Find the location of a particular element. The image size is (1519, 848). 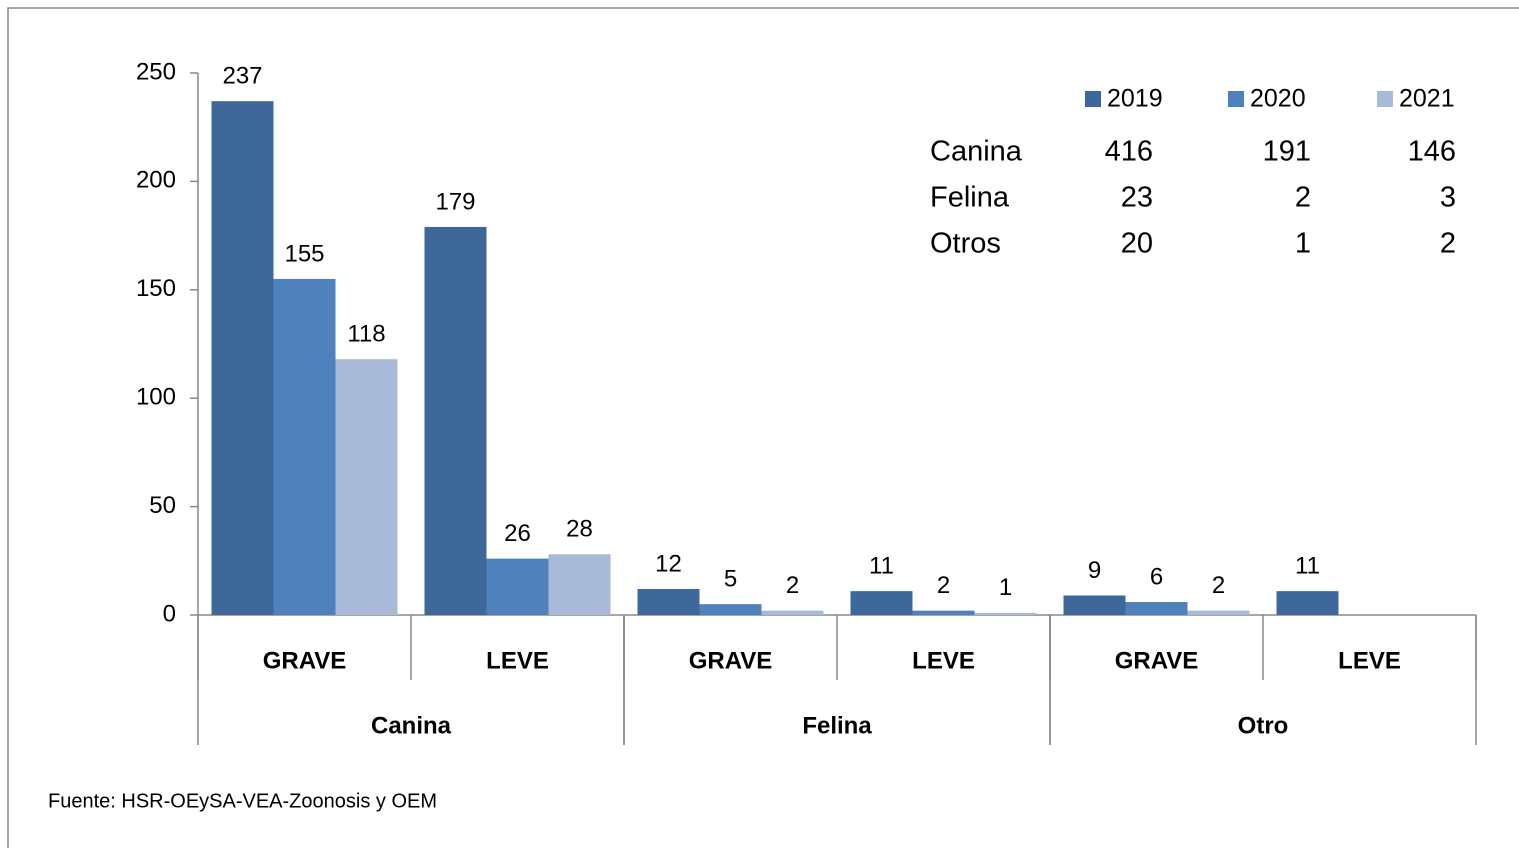

data-label: 155 is located at coordinates (304, 253).